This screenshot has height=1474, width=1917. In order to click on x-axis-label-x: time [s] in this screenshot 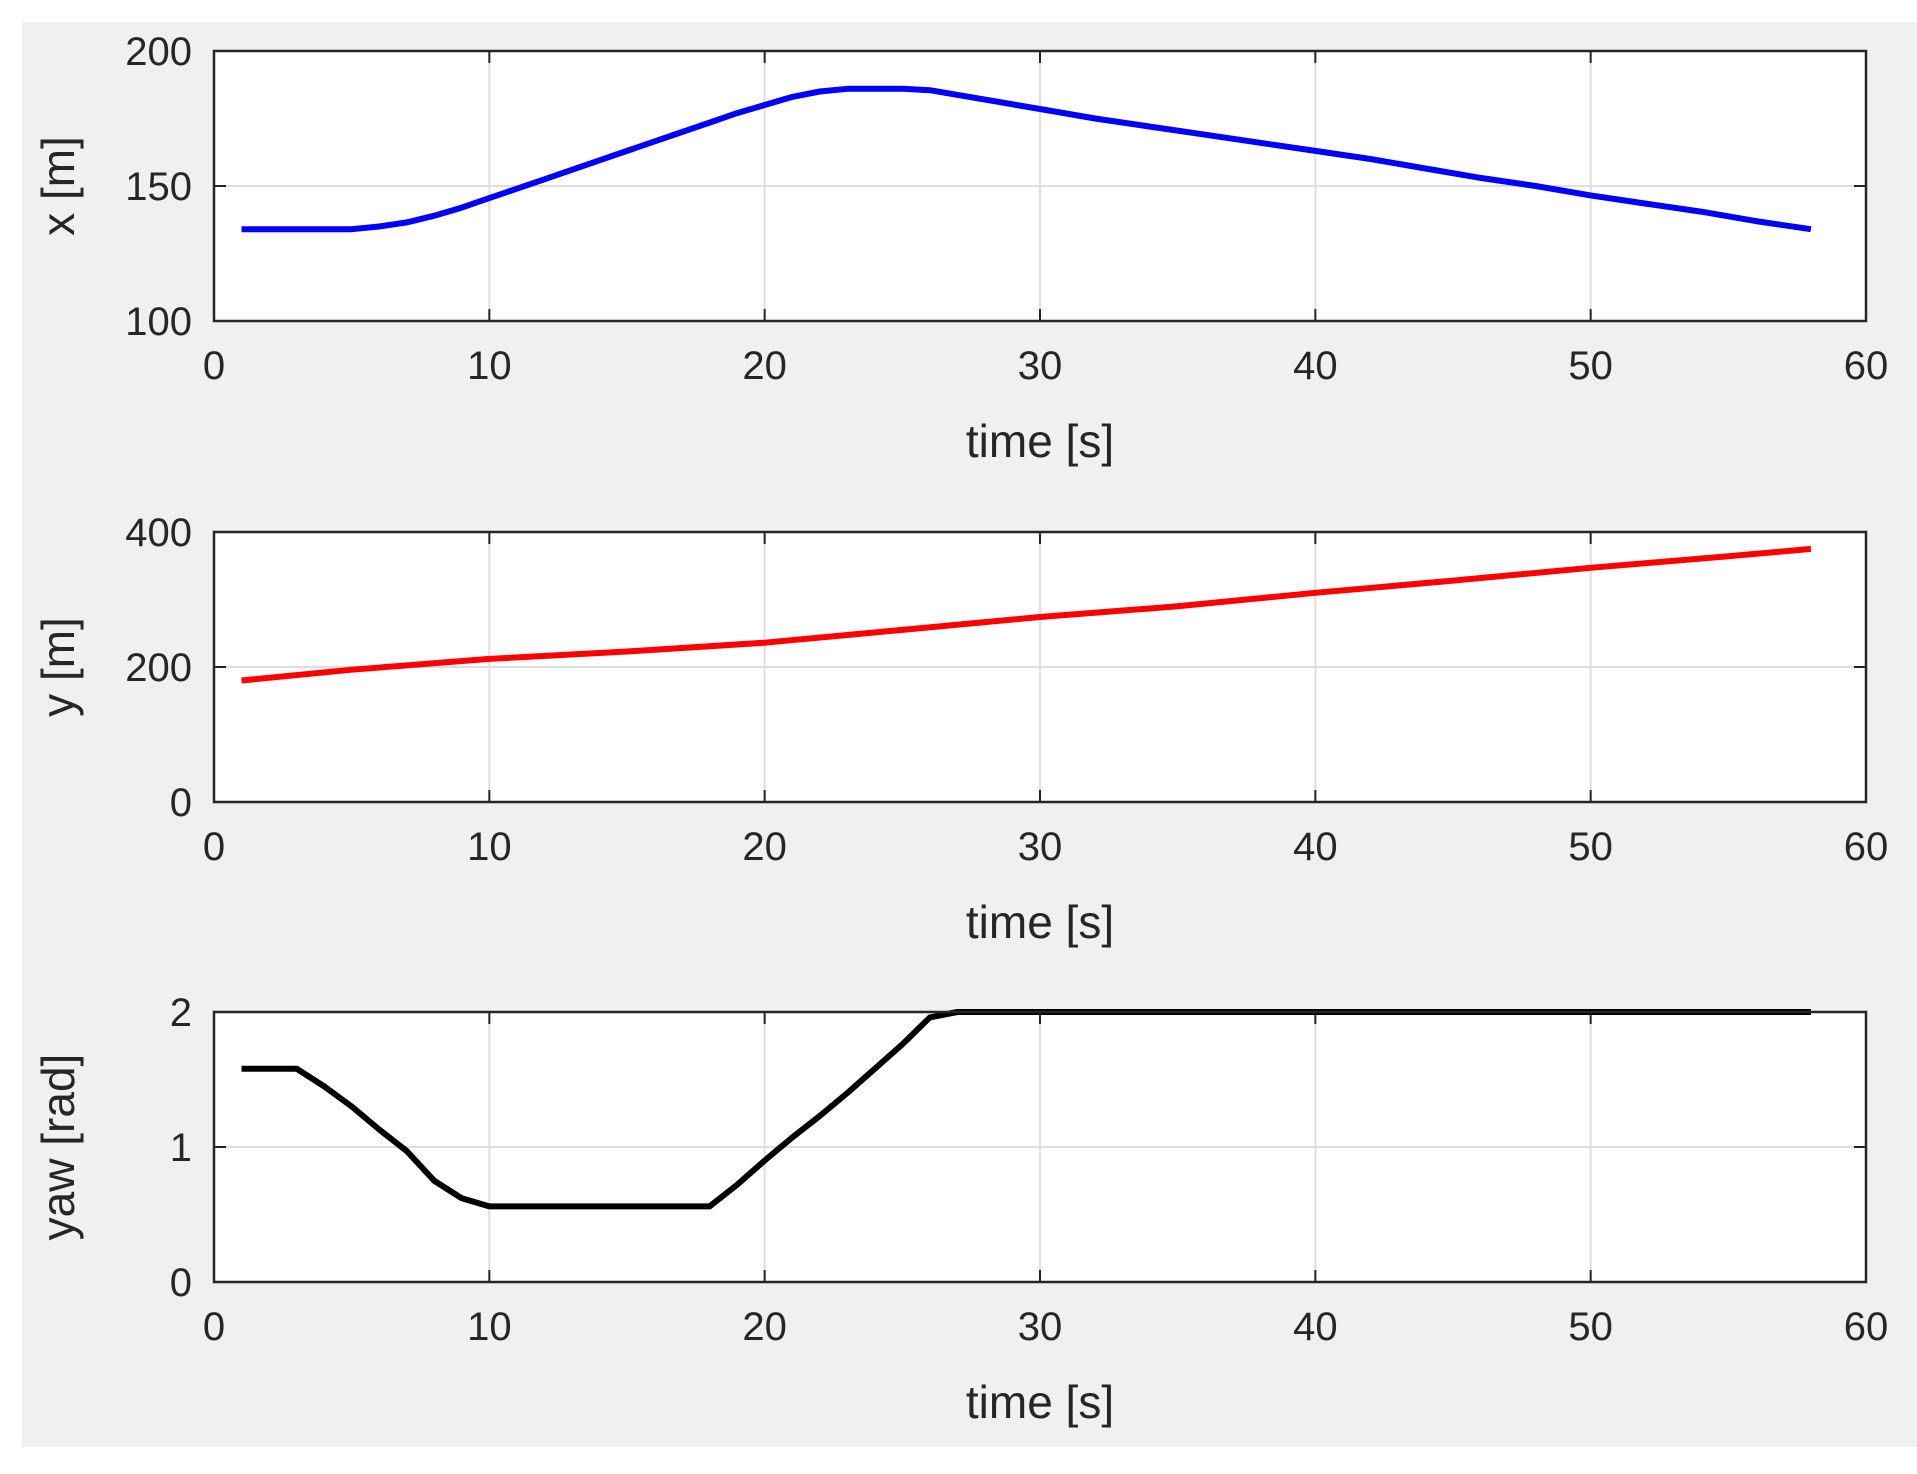, I will do `click(1040, 441)`.